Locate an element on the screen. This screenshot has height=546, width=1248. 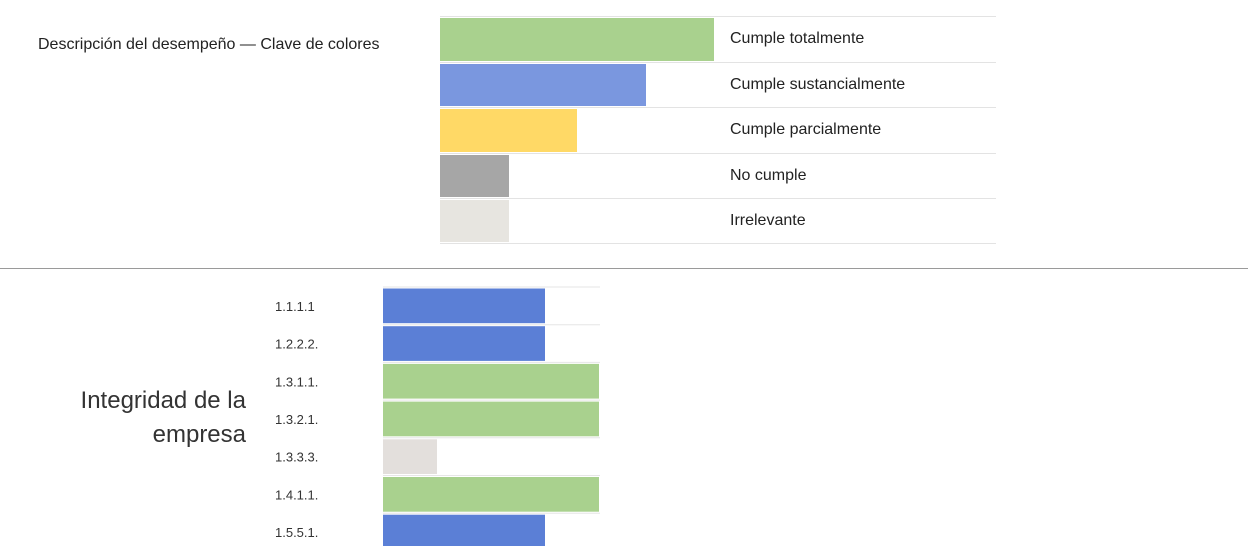
group-label: Integridad de la empresa is located at coordinates (163, 417).